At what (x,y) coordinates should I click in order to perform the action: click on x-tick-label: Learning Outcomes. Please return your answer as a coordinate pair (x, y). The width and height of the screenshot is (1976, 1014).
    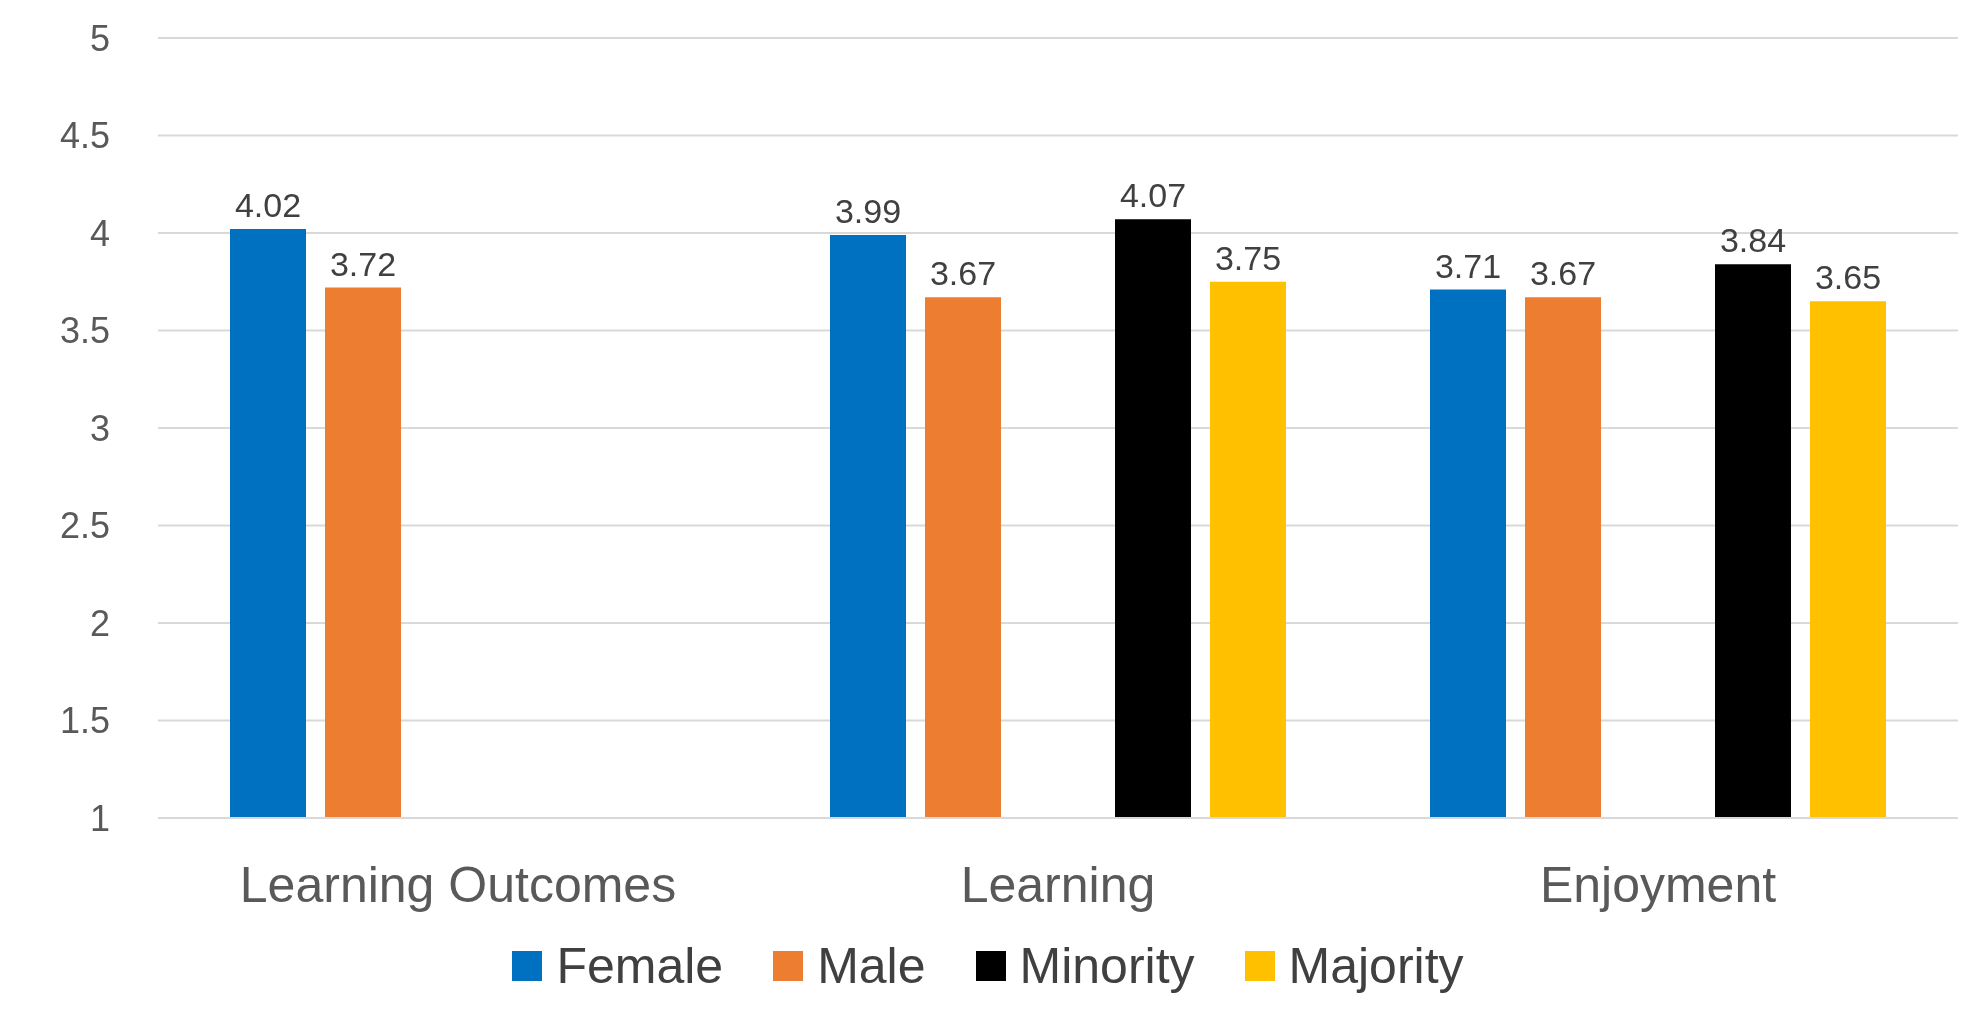
    Looking at the image, I should click on (458, 884).